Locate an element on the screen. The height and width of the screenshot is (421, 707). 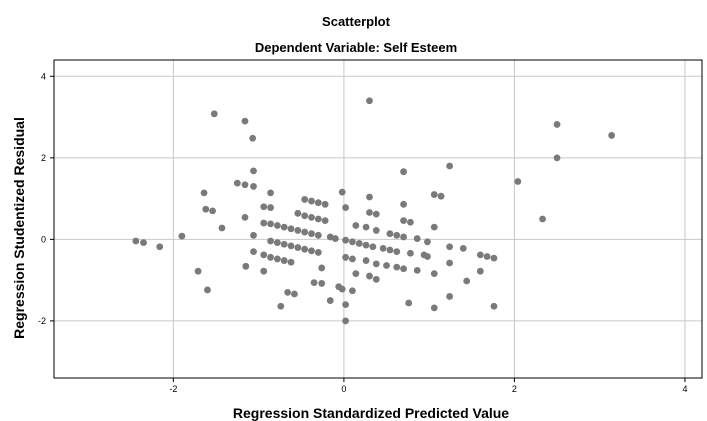
y-tick-label: -2 is located at coordinates (42, 321).